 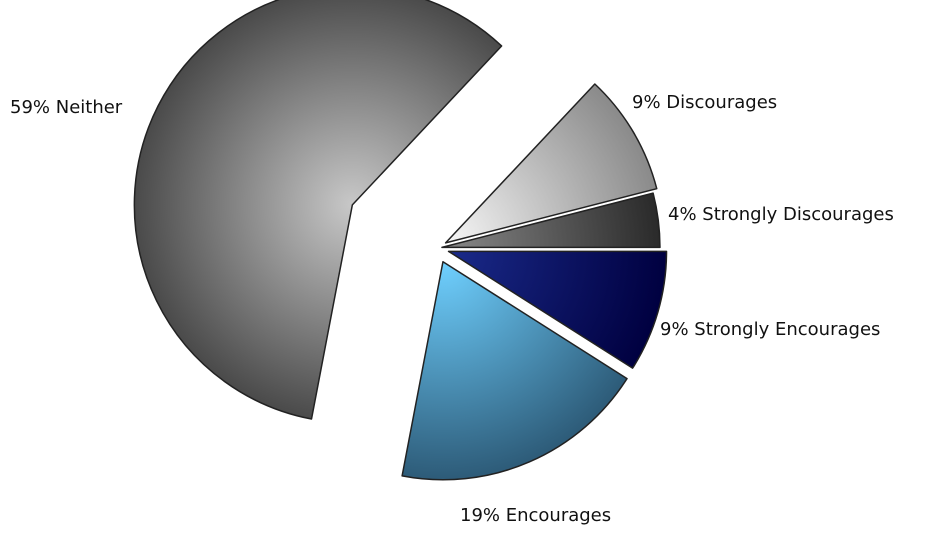 What do you see at coordinates (781, 214) in the screenshot?
I see `label-strongly-discourages: 4% Strongly Discourages` at bounding box center [781, 214].